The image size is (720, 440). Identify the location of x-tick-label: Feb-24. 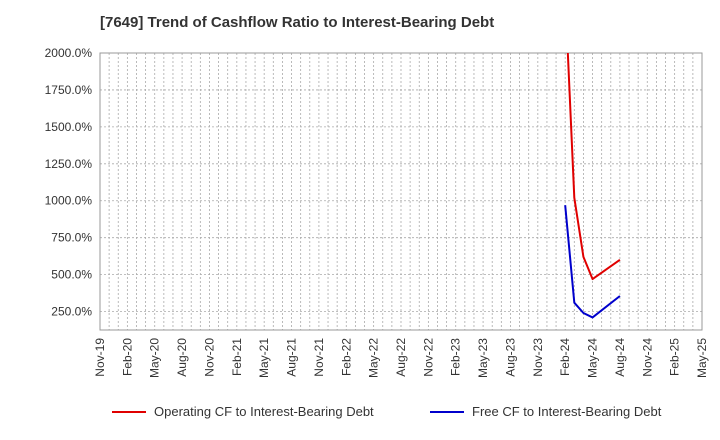
(565, 357).